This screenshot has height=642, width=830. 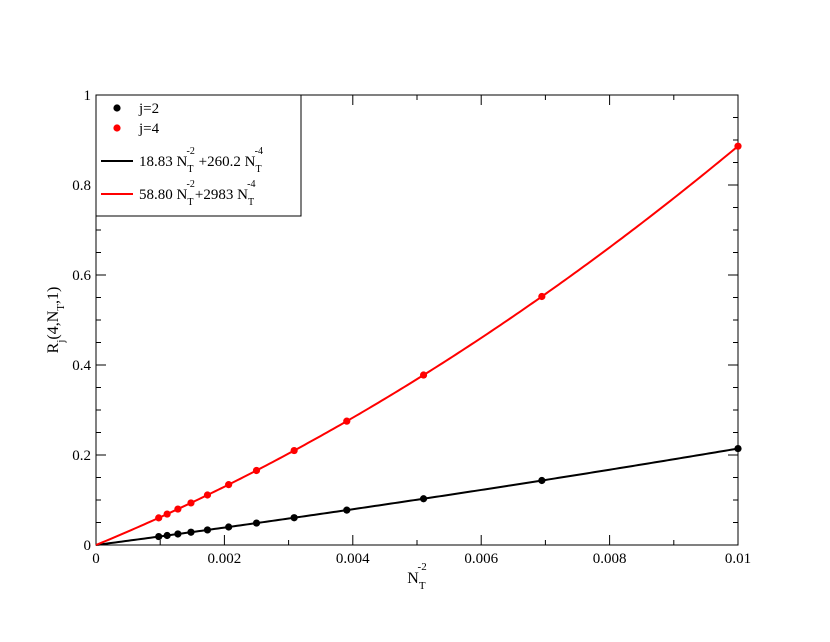 What do you see at coordinates (81, 186) in the screenshot?
I see `y-tick-label: 0.8` at bounding box center [81, 186].